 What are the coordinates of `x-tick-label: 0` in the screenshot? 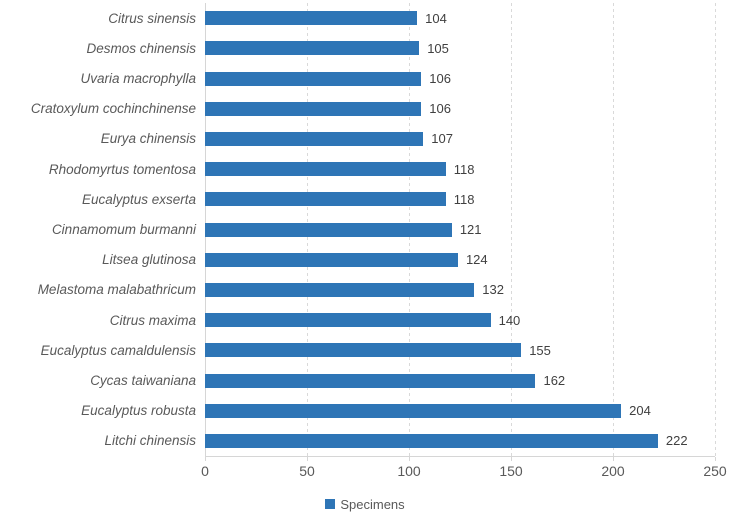 It's located at (205, 471).